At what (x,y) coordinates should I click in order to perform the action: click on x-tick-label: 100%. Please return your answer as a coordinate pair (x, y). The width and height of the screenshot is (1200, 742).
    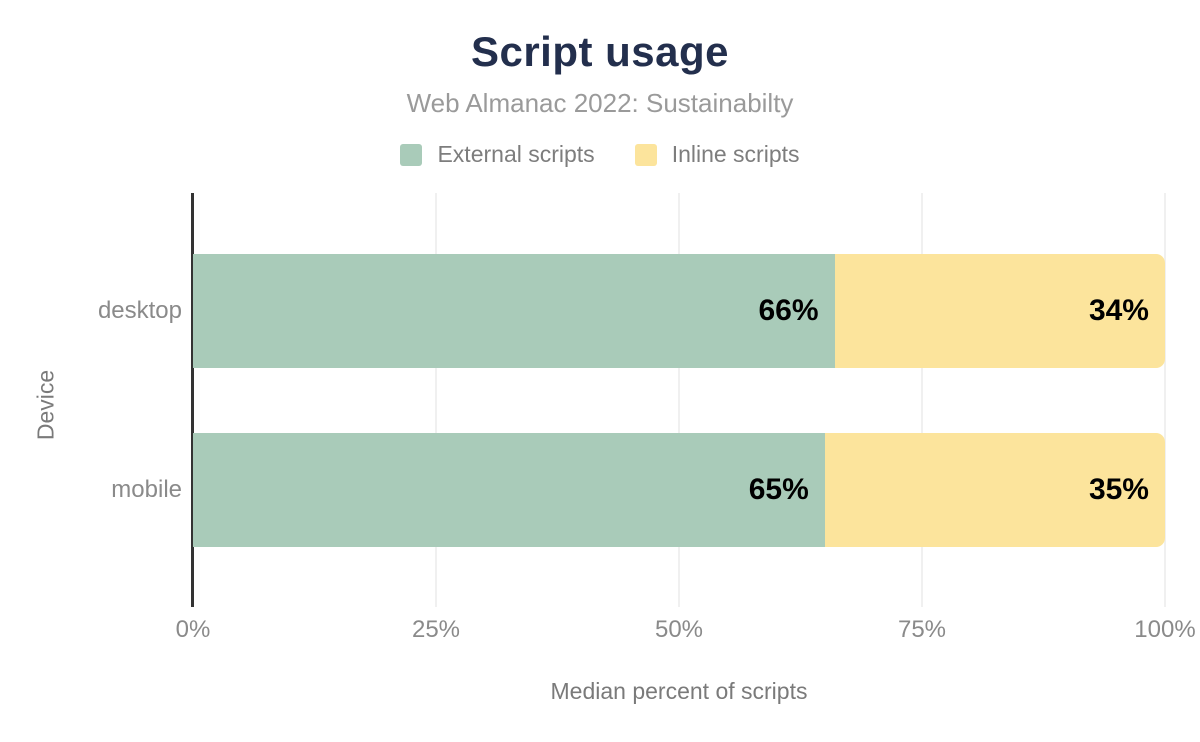
    Looking at the image, I should click on (1165, 629).